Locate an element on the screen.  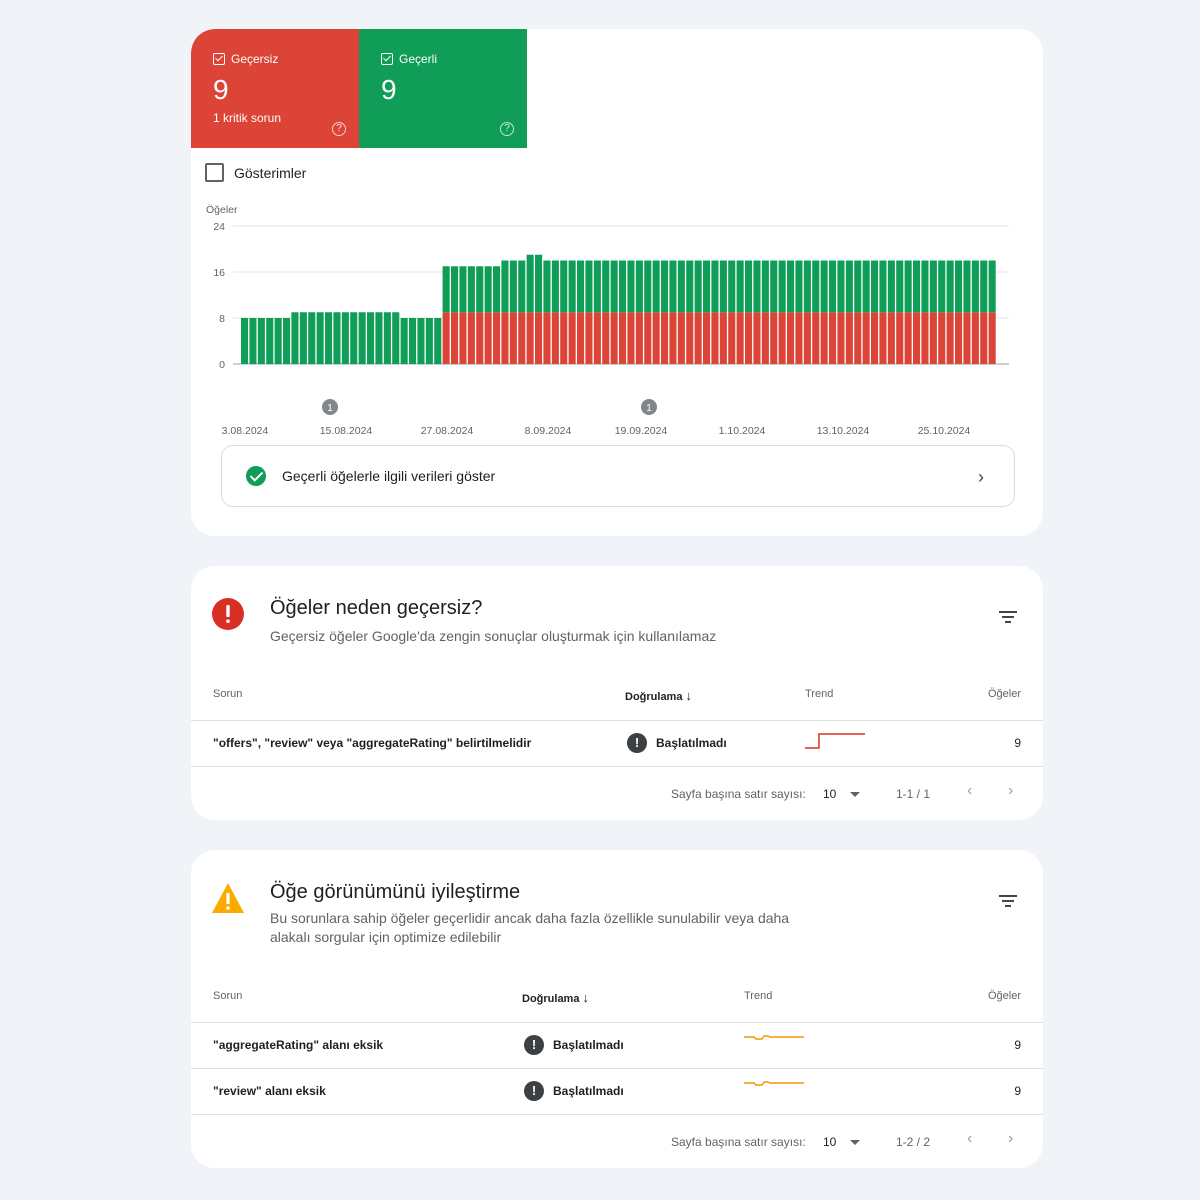
checkbox-checked-icon is located at coordinates (219, 59).